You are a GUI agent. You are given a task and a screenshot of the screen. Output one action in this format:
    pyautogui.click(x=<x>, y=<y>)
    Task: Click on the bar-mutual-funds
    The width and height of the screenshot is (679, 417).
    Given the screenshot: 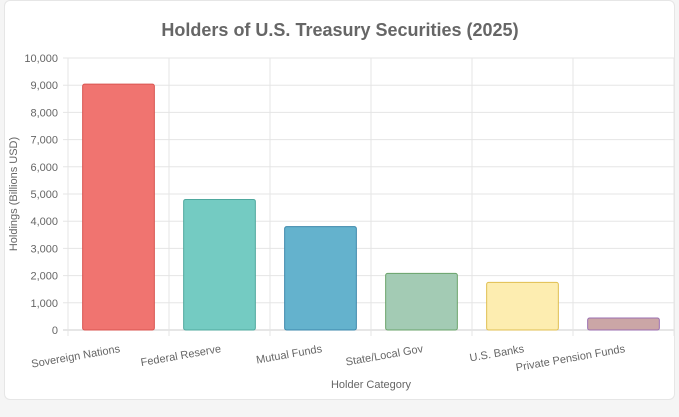 What is the action you would take?
    pyautogui.click(x=320, y=278)
    